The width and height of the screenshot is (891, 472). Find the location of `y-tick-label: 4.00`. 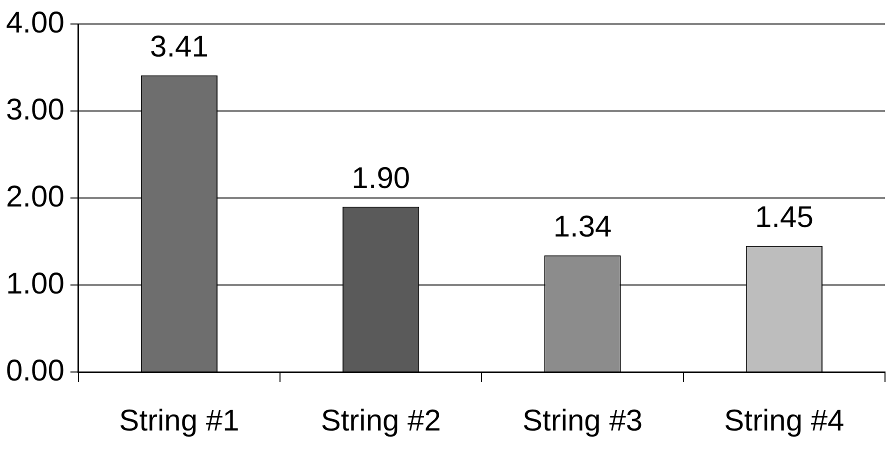

y-tick-label: 4.00 is located at coordinates (35, 23).